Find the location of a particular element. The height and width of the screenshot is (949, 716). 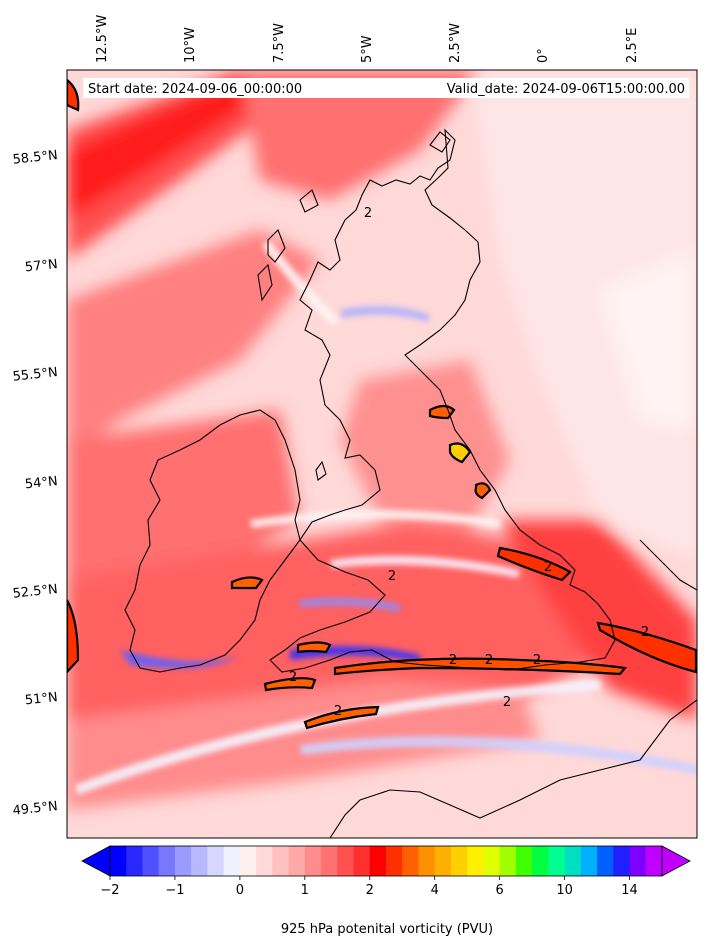

colorbar-title: 925 hPa potenital vorticity (PVU) is located at coordinates (387, 929).